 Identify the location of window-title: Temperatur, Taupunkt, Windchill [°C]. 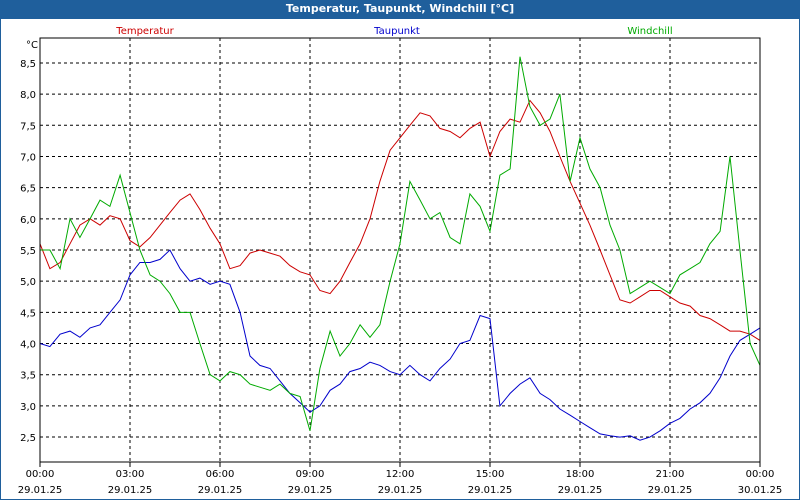
(400, 9).